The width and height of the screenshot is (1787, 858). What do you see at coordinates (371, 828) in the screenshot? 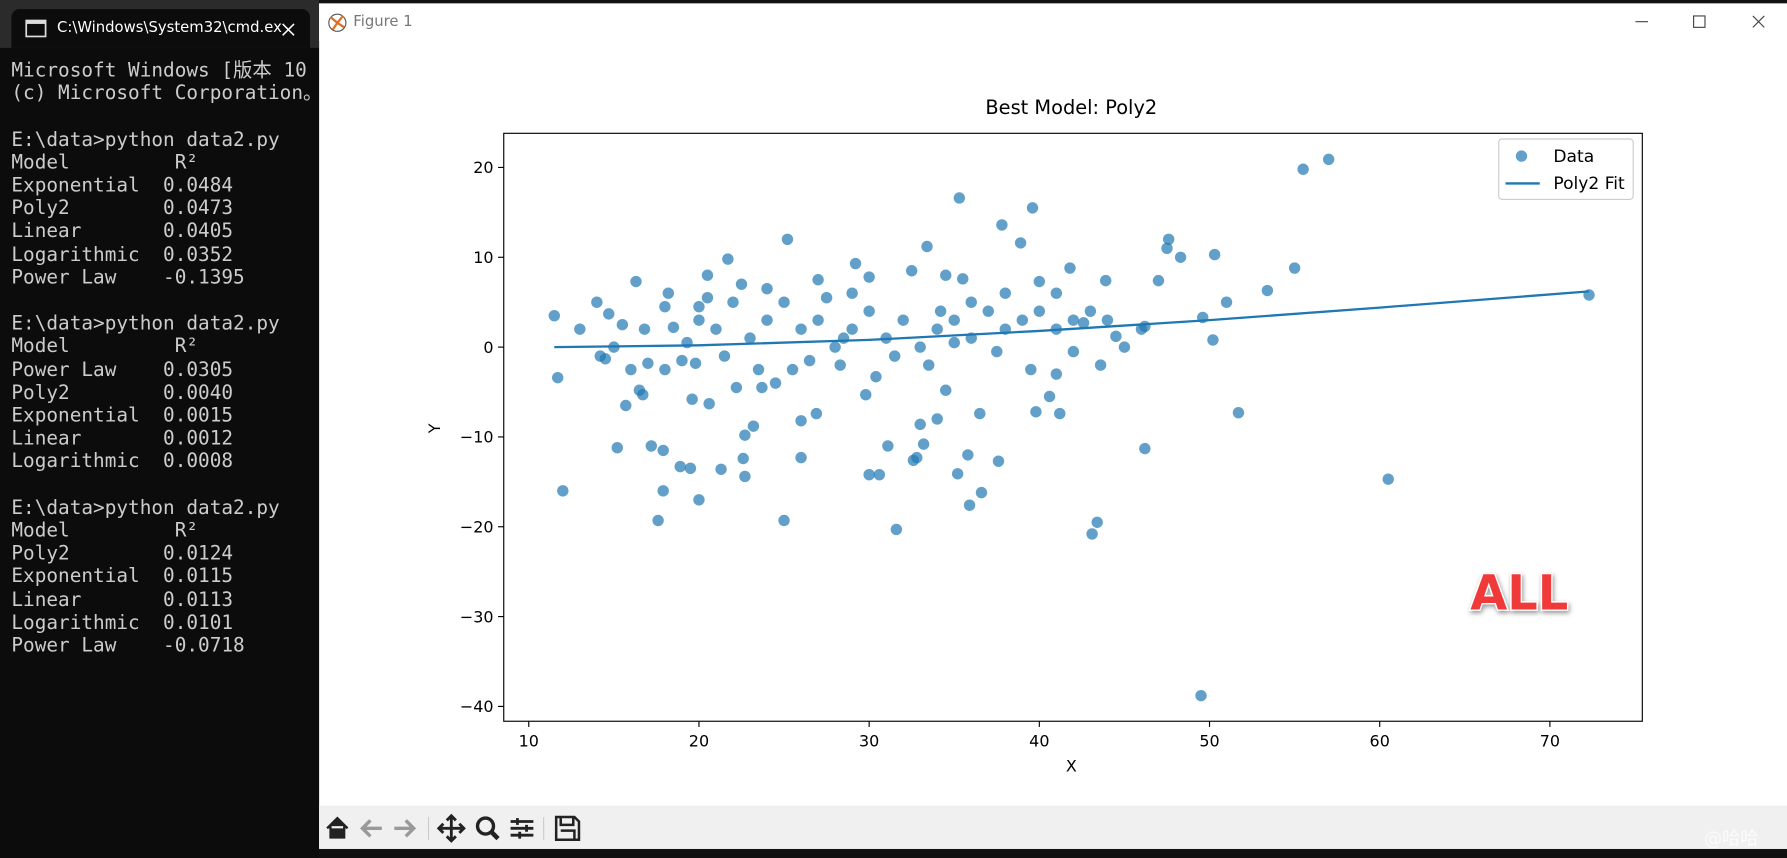
I see `back-button` at bounding box center [371, 828].